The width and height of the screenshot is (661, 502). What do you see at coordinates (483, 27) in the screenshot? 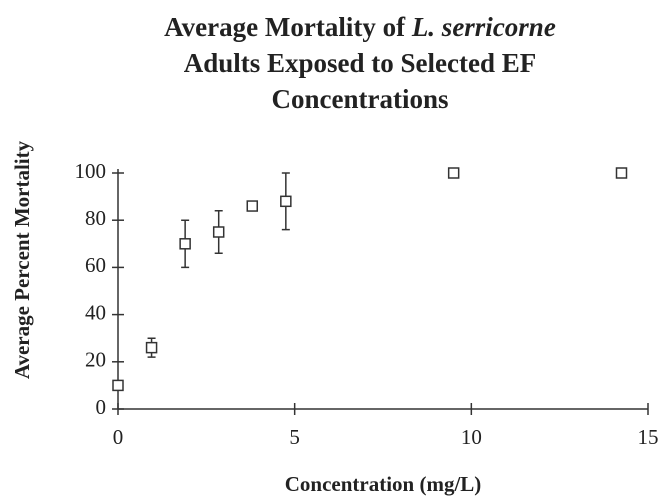
I see `title-part: L. serricorne` at bounding box center [483, 27].